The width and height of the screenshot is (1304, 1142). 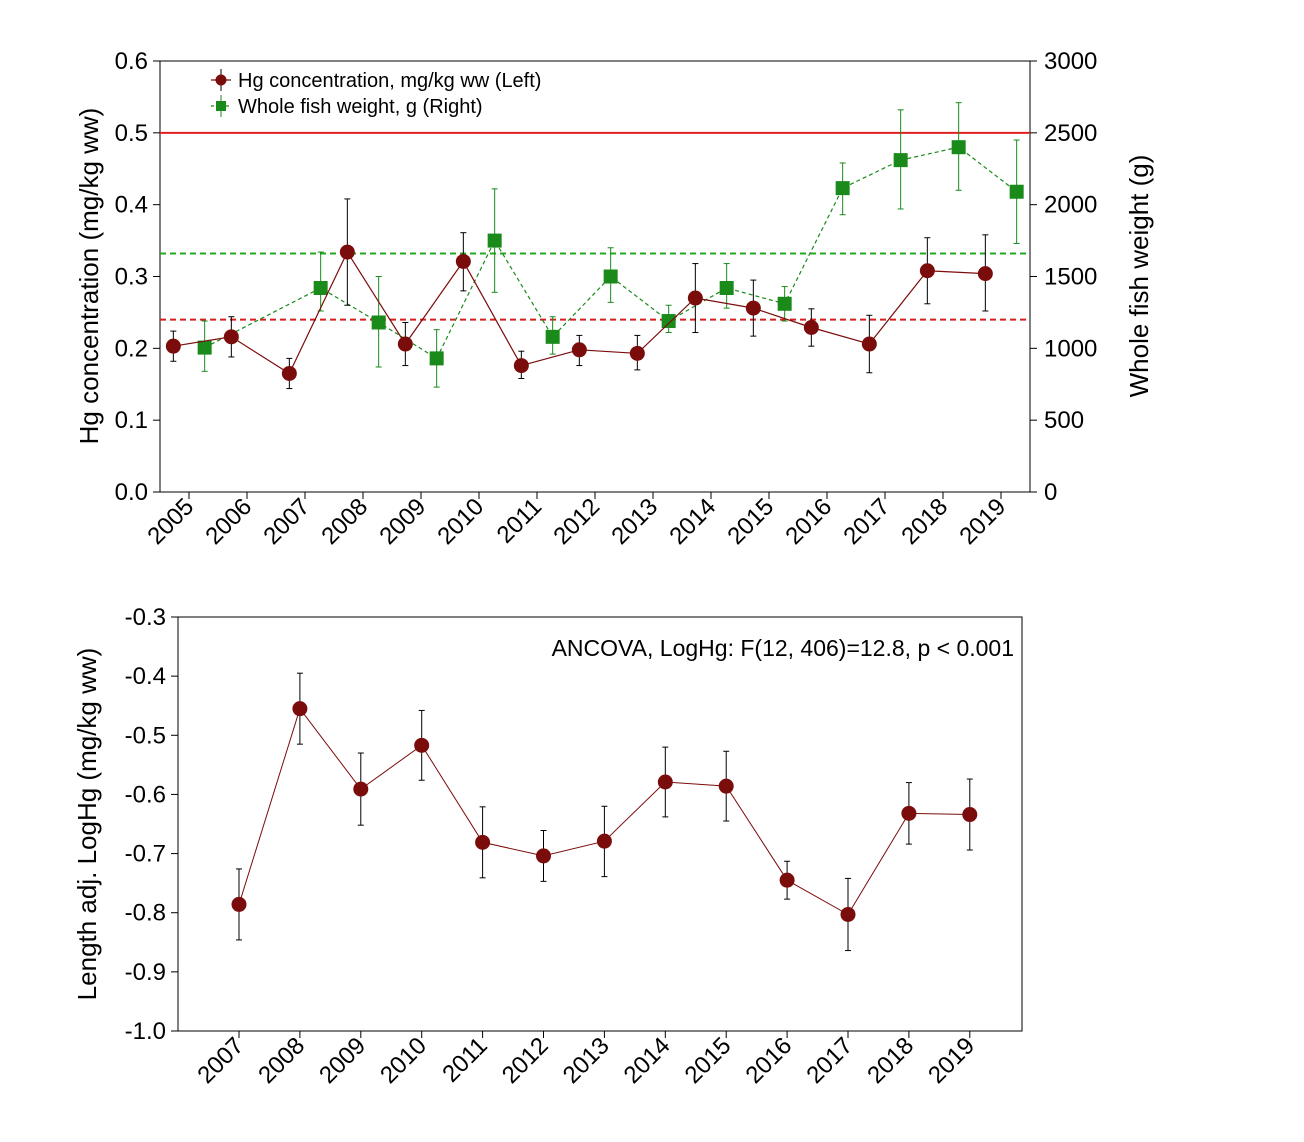 I want to click on left-tick-label: 0.6, so click(x=131, y=61).